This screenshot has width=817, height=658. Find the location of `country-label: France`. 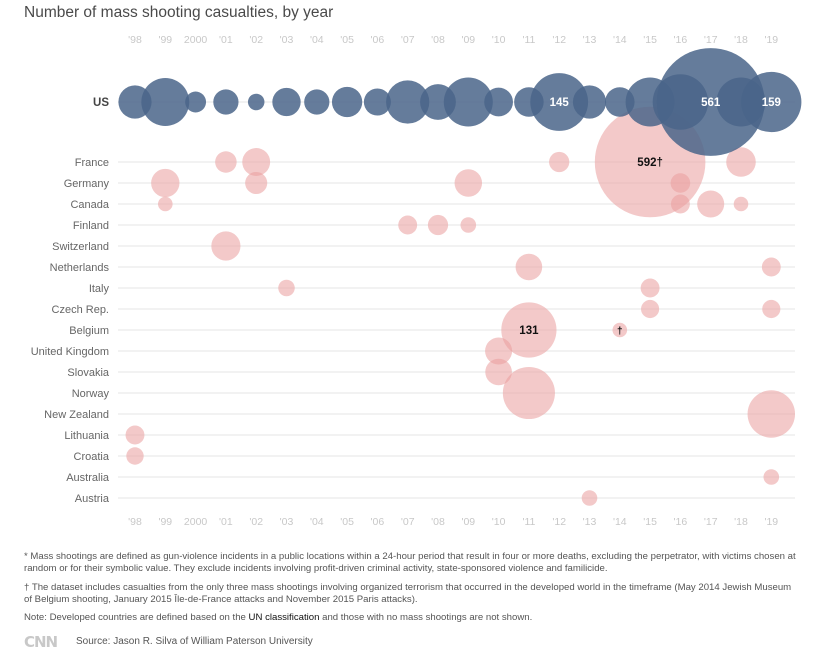

country-label: France is located at coordinates (92, 163).